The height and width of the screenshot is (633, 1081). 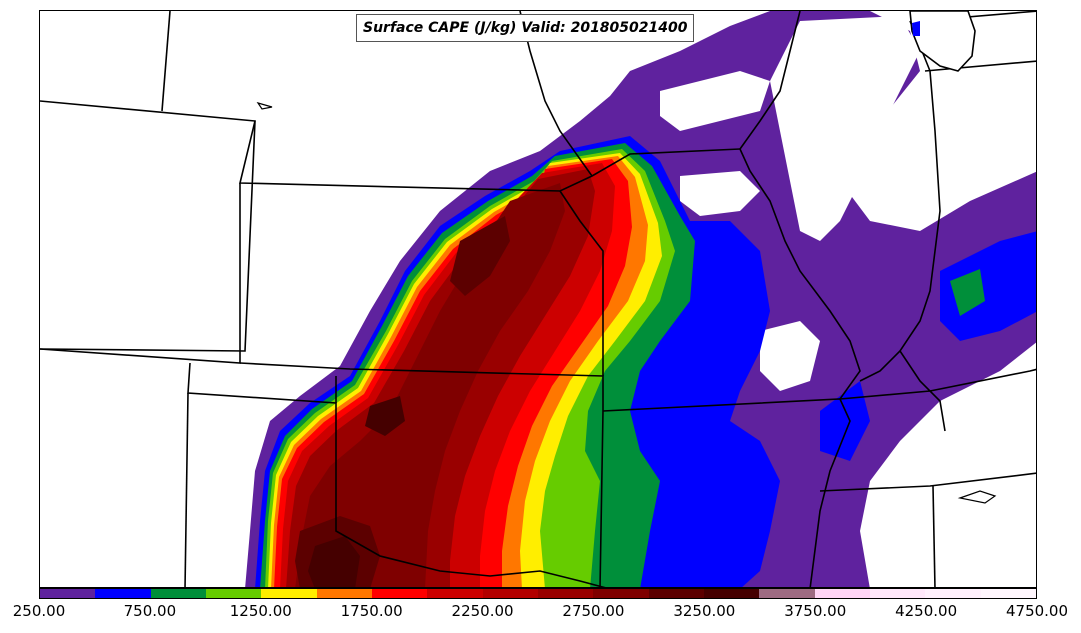 I want to click on colorbar-tick-label: 1250.00, so click(x=260, y=611).